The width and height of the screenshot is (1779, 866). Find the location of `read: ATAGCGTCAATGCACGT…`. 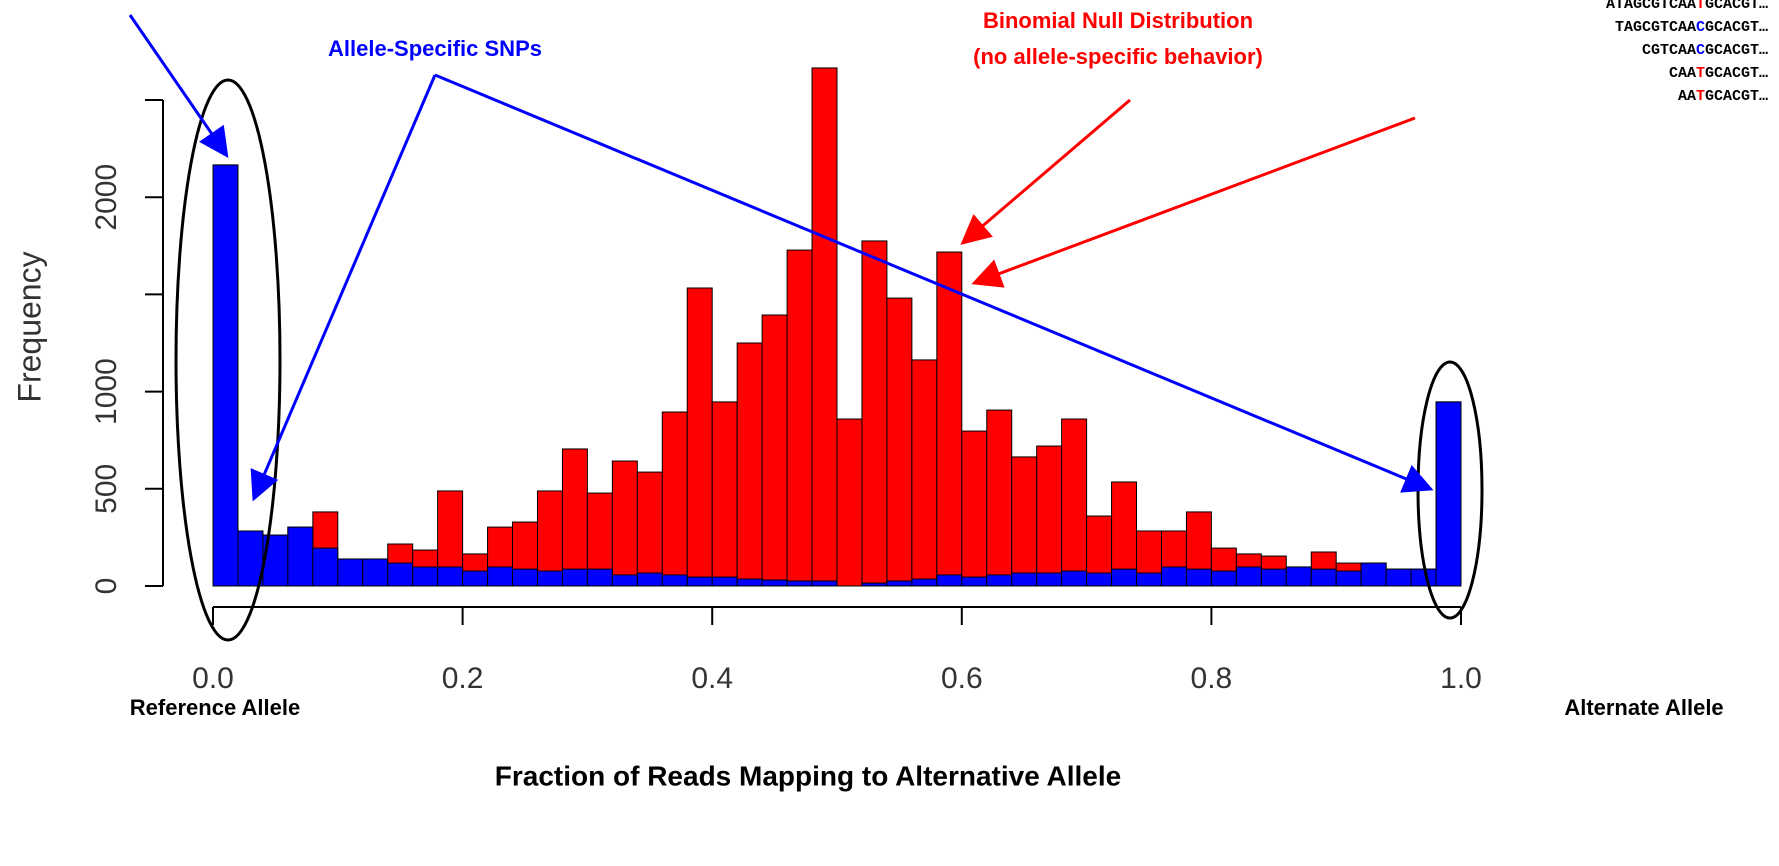

read: ATAGCGTCAATGCACGT… is located at coordinates (1687, 6).